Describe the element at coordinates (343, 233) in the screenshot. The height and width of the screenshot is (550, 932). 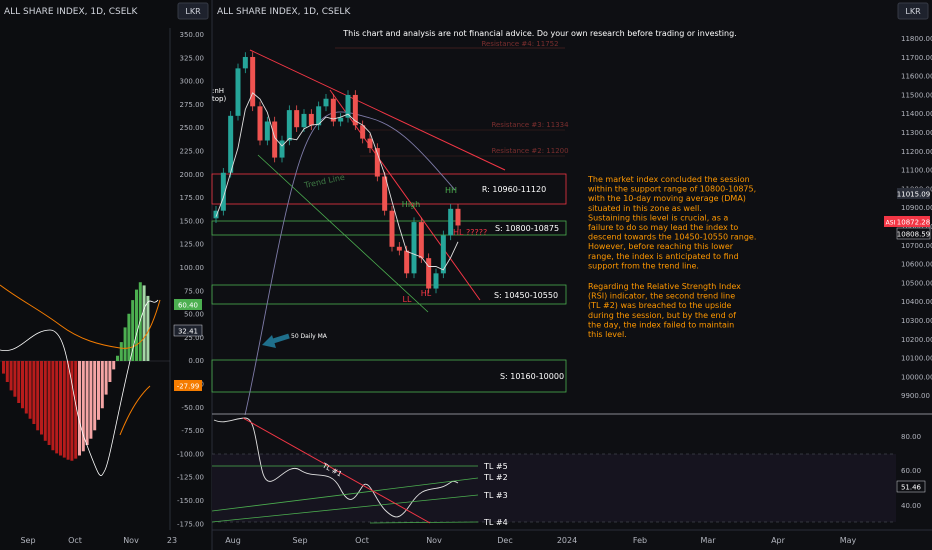
I see `support-trendline` at that location.